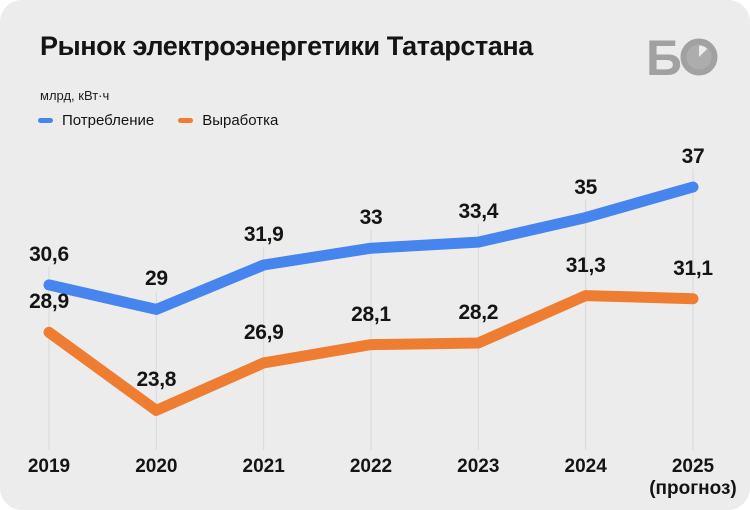  I want to click on consumption-swatch-icon, so click(45, 120).